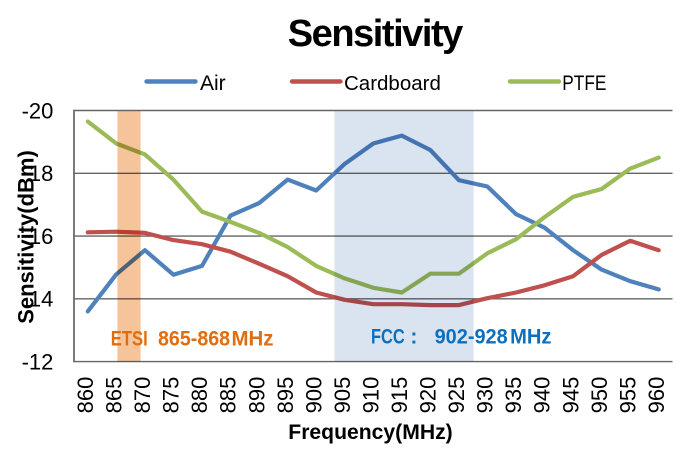  I want to click on svg-text: Sensitivity, so click(375, 34).